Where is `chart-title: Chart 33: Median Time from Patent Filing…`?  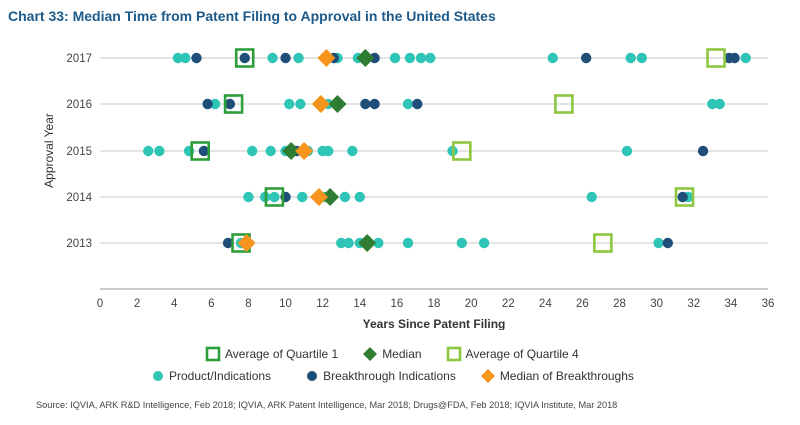
chart-title: Chart 33: Median Time from Patent Filing… is located at coordinates (252, 16).